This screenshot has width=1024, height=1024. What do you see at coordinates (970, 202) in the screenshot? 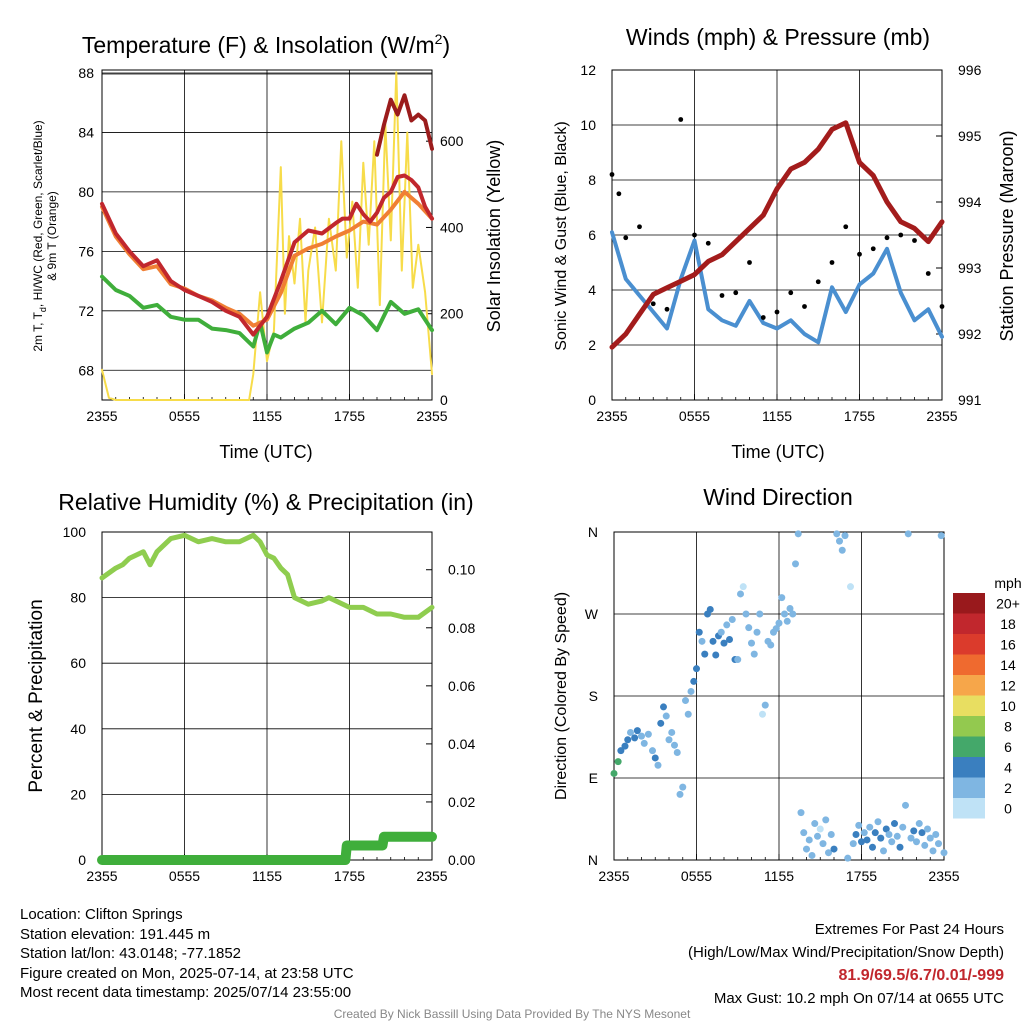
I see `wind-right-tick-label: 994` at bounding box center [970, 202].